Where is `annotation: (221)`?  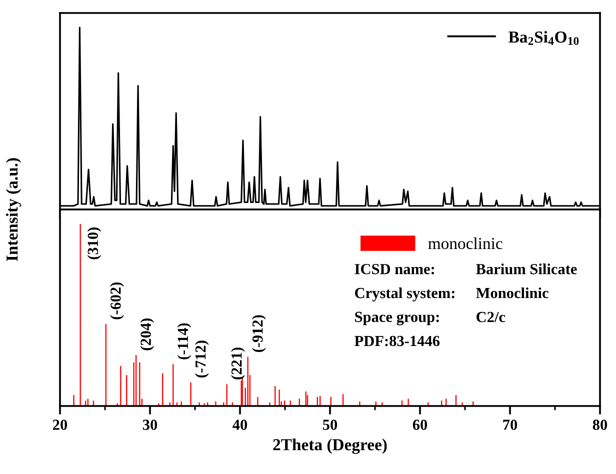
annotation: (221) is located at coordinates (238, 364).